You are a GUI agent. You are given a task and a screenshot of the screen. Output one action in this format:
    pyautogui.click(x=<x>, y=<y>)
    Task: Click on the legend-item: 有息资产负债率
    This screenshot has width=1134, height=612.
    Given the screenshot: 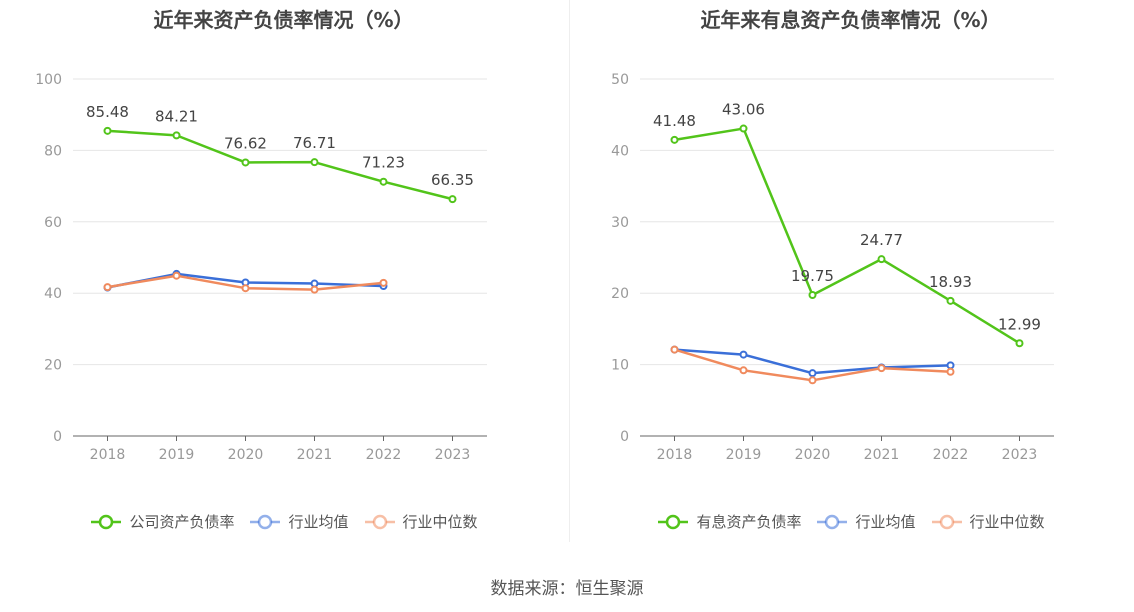 What is the action you would take?
    pyautogui.click(x=728, y=521)
    